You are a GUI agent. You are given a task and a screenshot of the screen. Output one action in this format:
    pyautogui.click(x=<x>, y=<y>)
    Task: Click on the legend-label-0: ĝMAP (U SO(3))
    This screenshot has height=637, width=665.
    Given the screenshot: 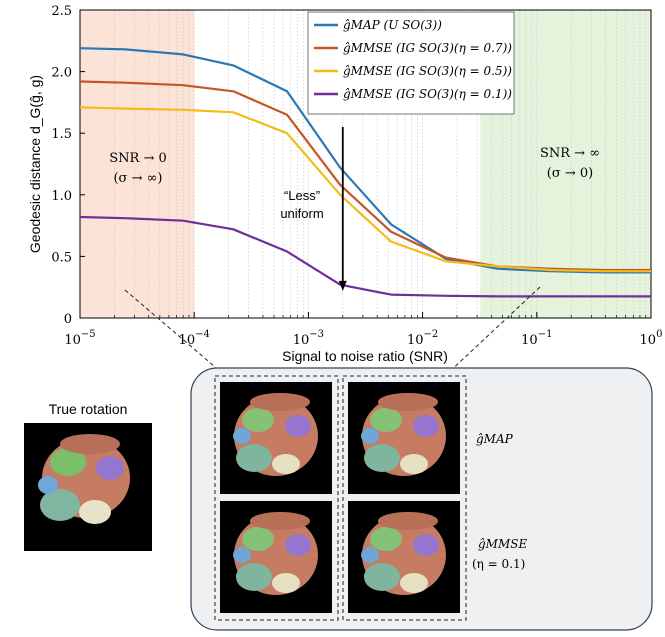 What is the action you would take?
    pyautogui.click(x=392, y=25)
    